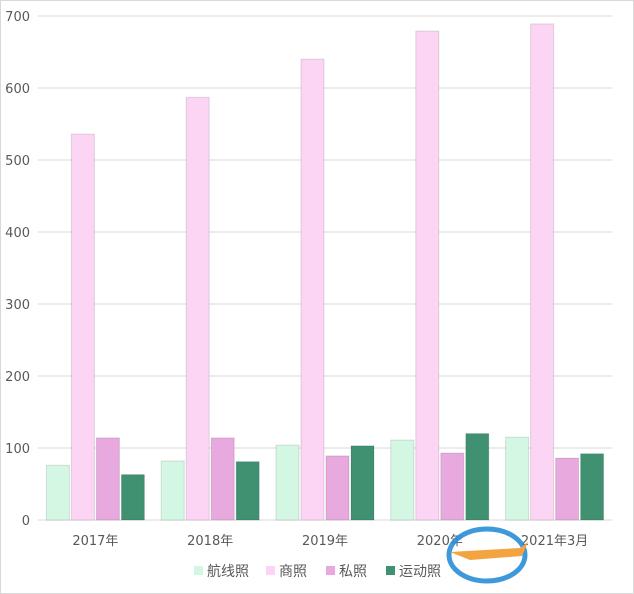  Describe the element at coordinates (17, 377) in the screenshot. I see `y-tick-label: 200` at that location.